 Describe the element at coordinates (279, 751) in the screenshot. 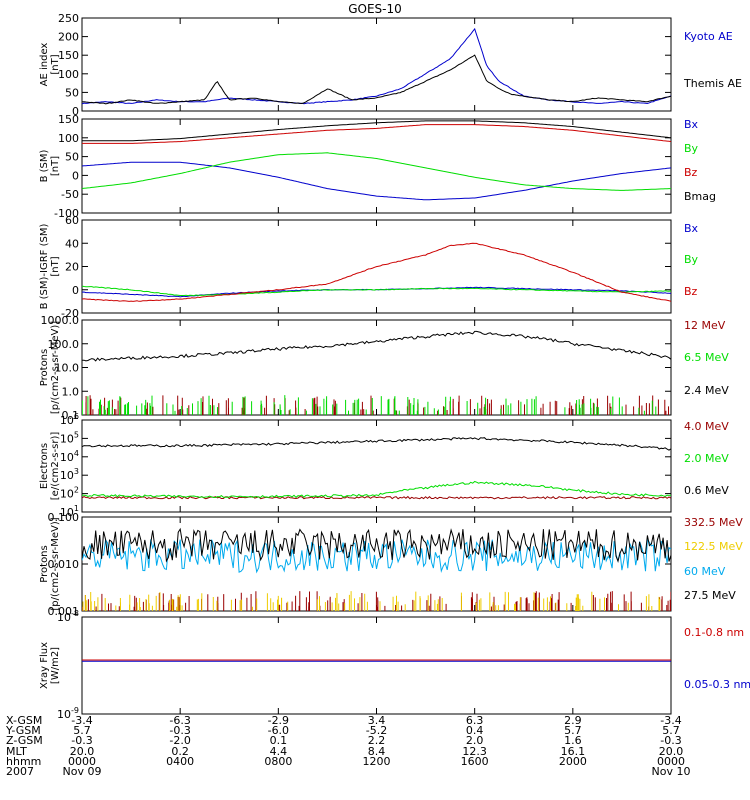

I see `ephemeris-value: 4.4` at that location.